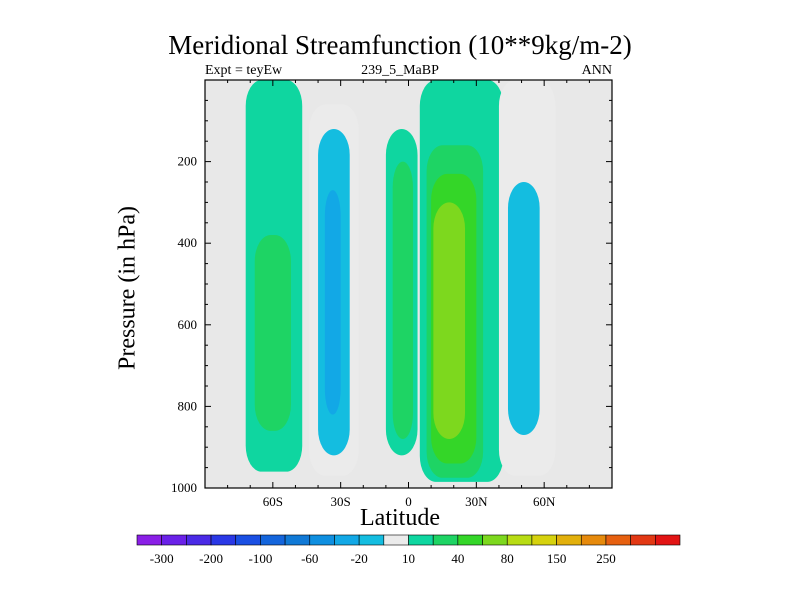 The width and height of the screenshot is (800, 600). What do you see at coordinates (403, 300) in the screenshot?
I see `contour-sh-hadley-cell-core` at bounding box center [403, 300].